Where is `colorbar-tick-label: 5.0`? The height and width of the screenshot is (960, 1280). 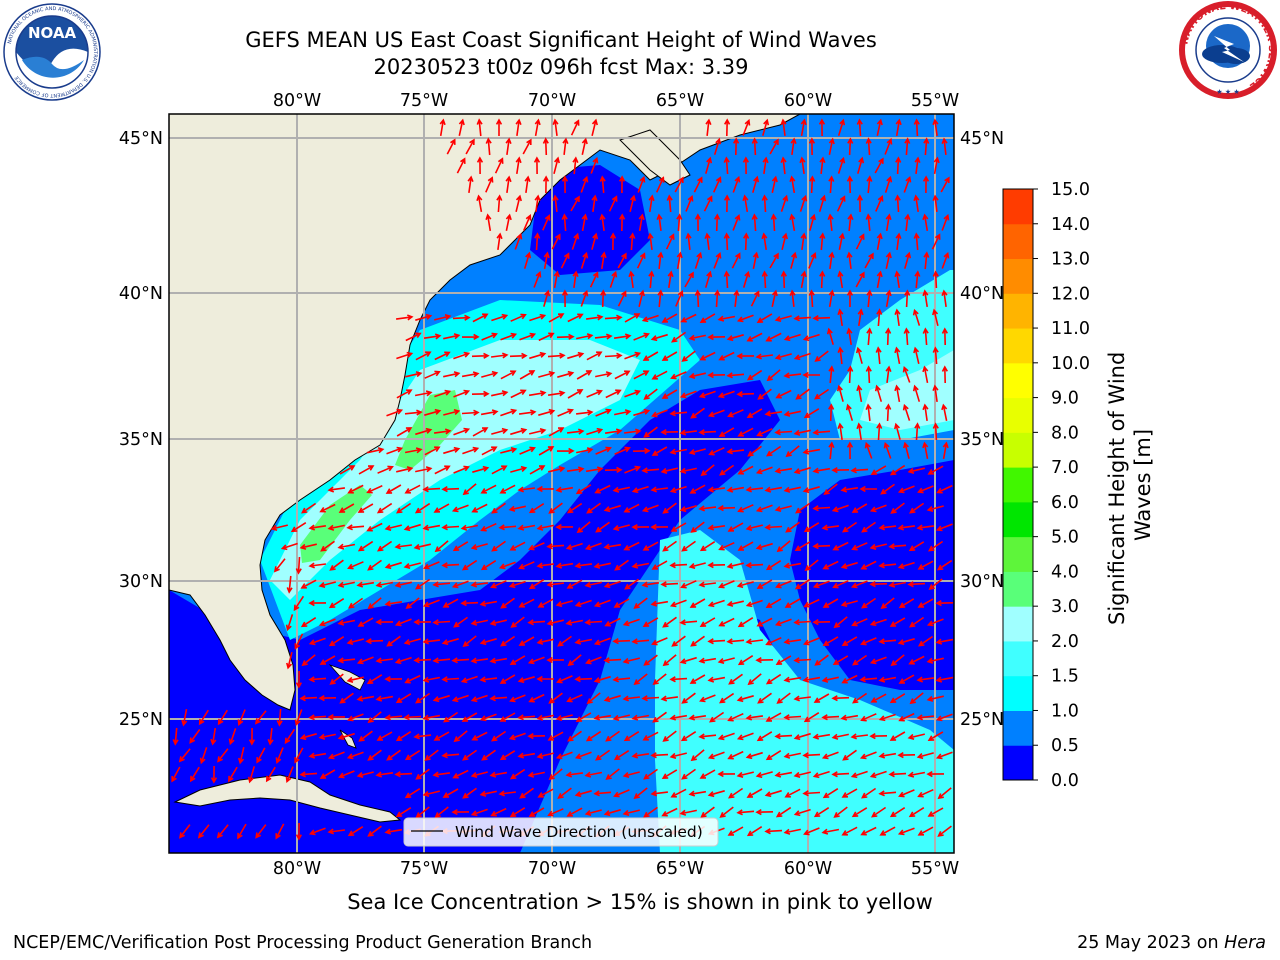
colorbar-tick-label: 5.0 is located at coordinates (1065, 538).